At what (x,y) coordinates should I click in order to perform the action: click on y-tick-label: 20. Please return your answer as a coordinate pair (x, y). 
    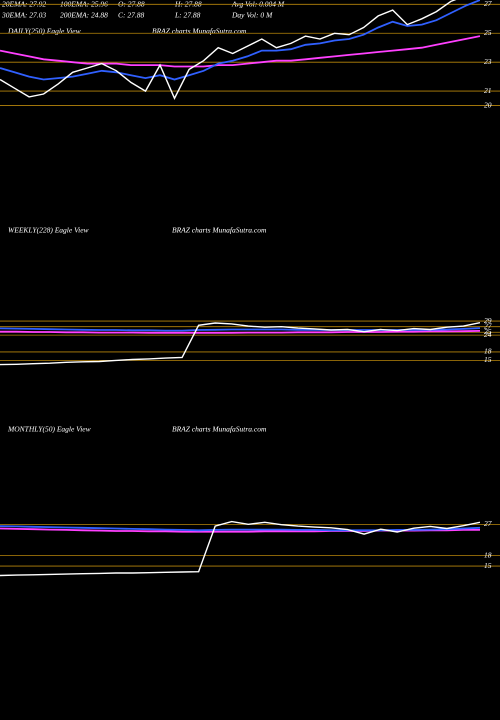
    Looking at the image, I should click on (488, 104).